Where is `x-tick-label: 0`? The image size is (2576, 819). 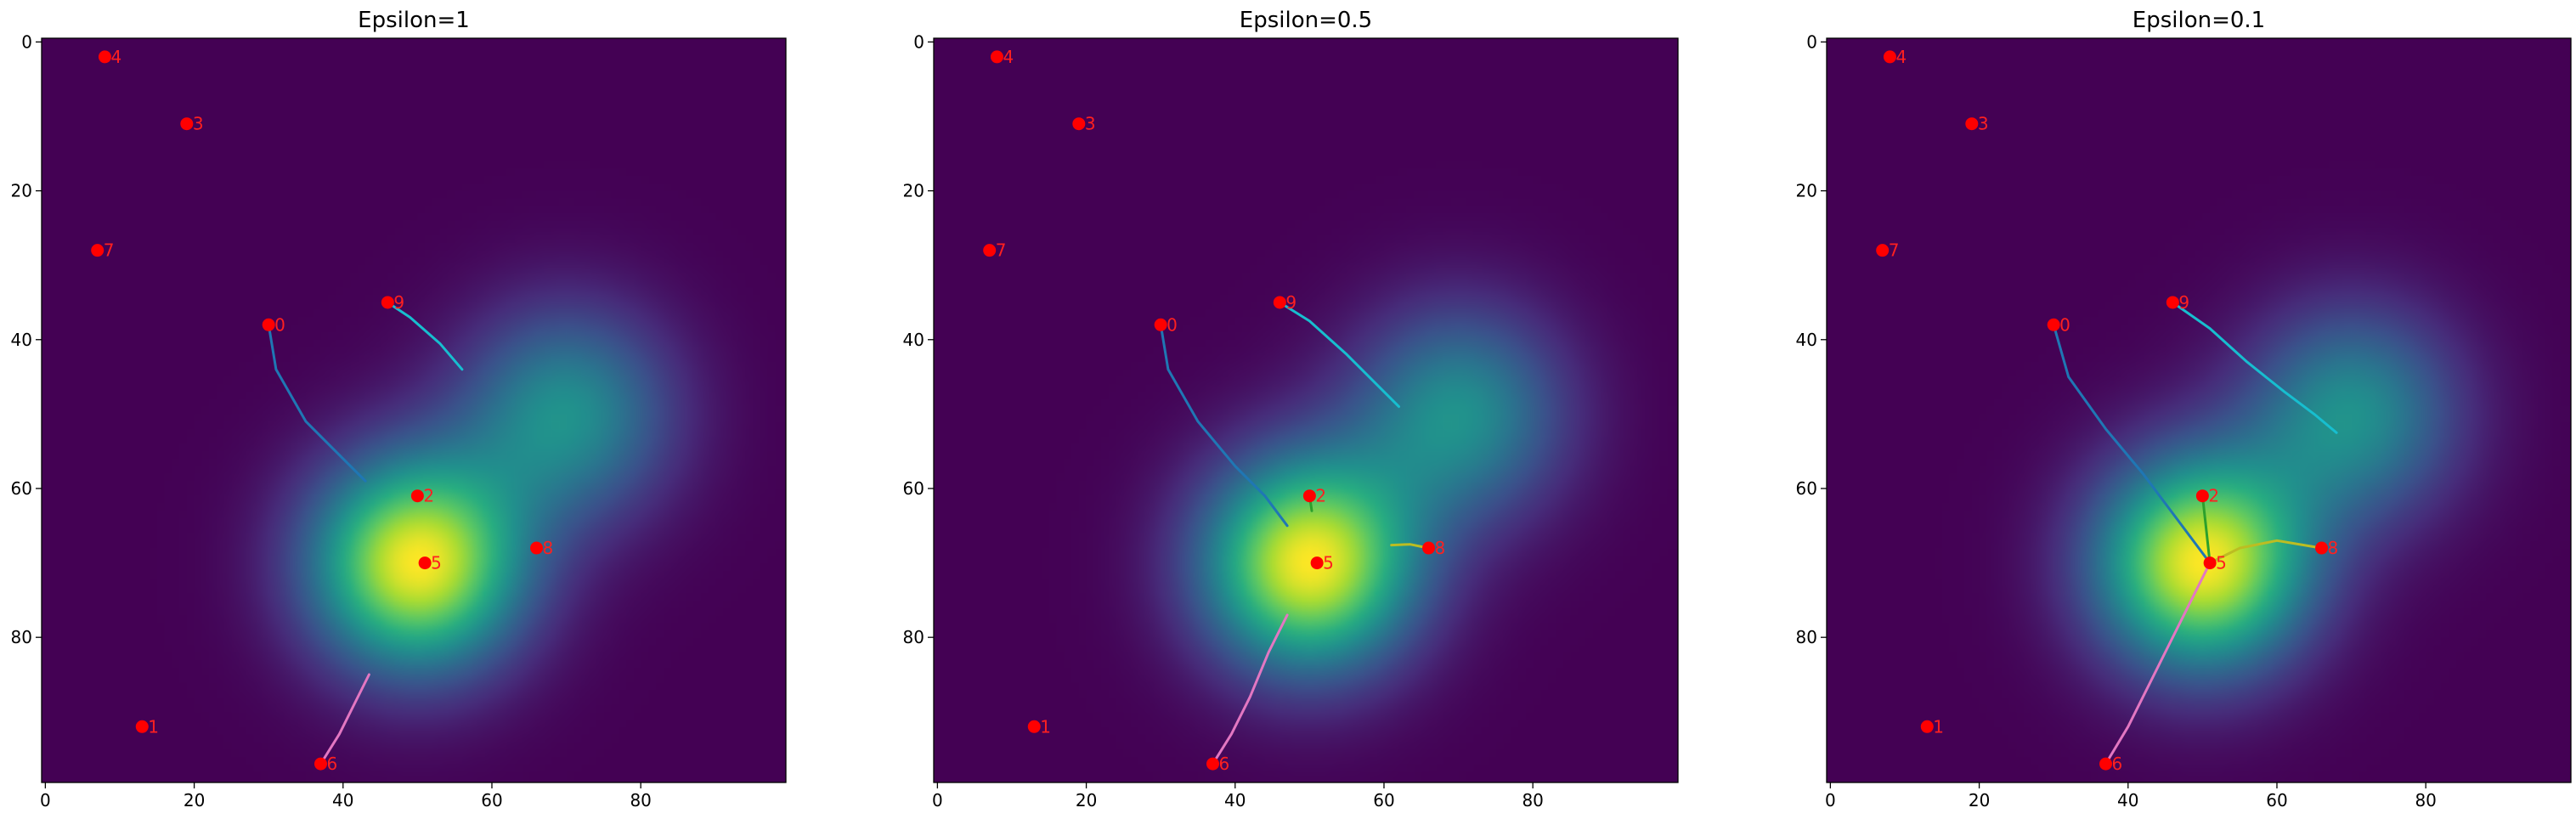 x-tick-label: 0 is located at coordinates (1831, 800).